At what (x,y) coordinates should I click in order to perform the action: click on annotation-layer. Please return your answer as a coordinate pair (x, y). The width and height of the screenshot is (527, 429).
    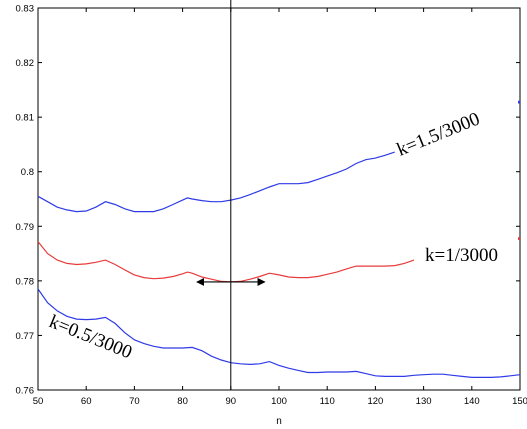
    Looking at the image, I should click on (231, 195).